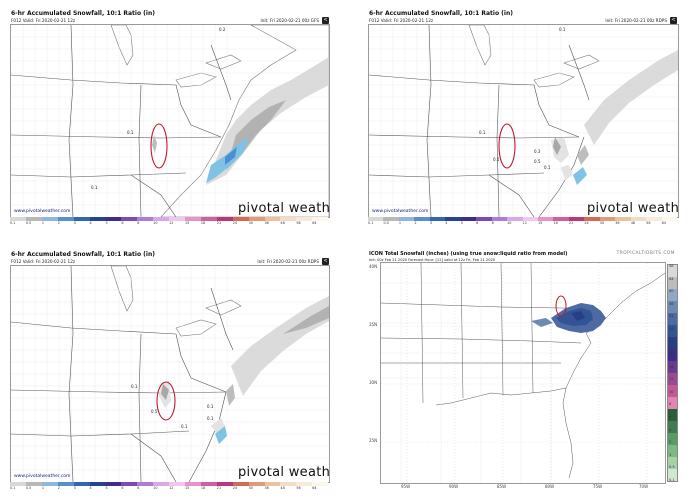 Image resolution: width=689 pixels, height=499 pixels. I want to click on color-scale-tick-label: 3, so click(74, 488).